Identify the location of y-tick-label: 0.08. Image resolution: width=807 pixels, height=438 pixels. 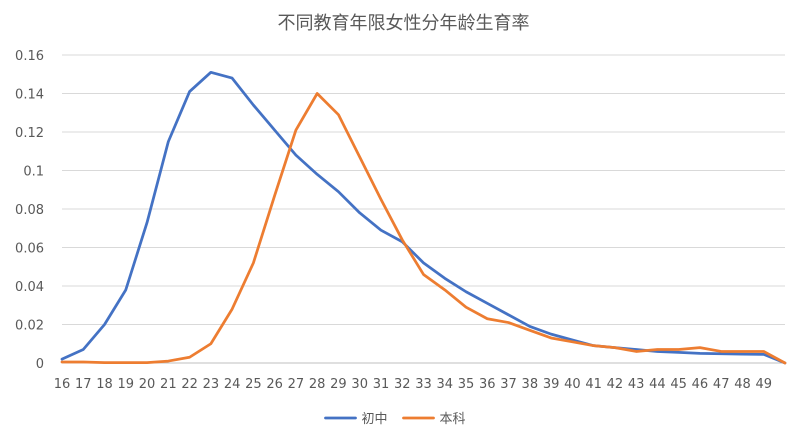
(29, 210).